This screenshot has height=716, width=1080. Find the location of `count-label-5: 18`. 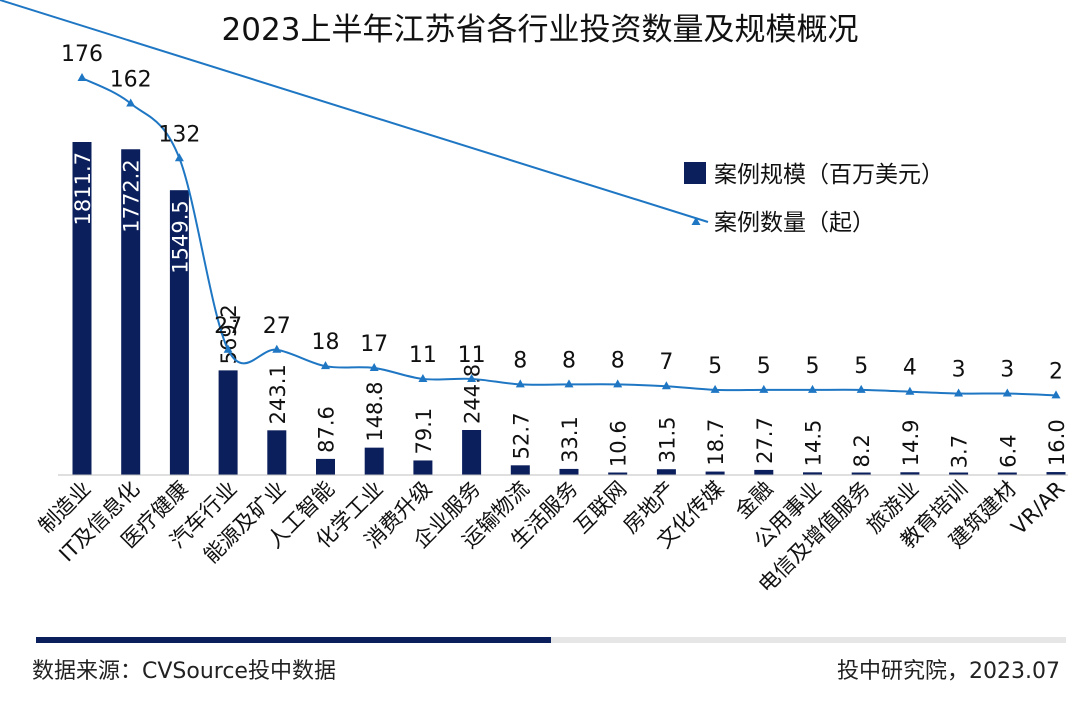

count-label-5: 18 is located at coordinates (326, 342).